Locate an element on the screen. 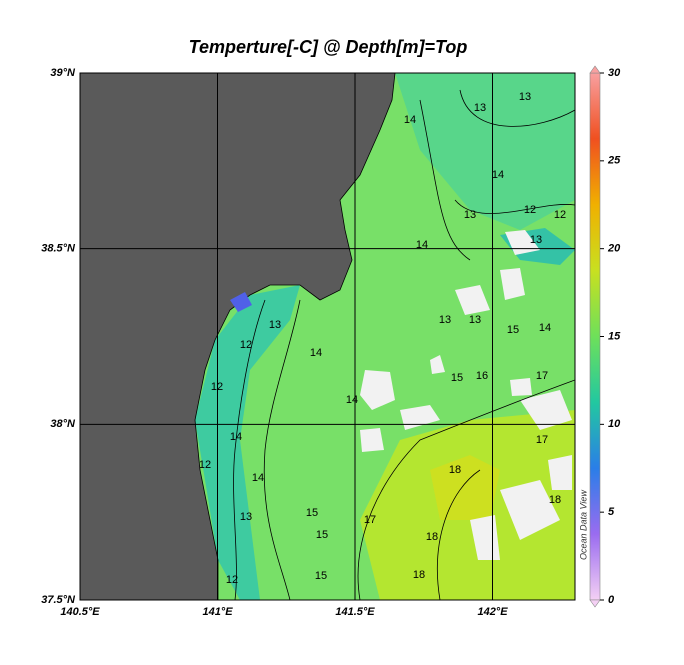  colorbar is located at coordinates (595, 336).